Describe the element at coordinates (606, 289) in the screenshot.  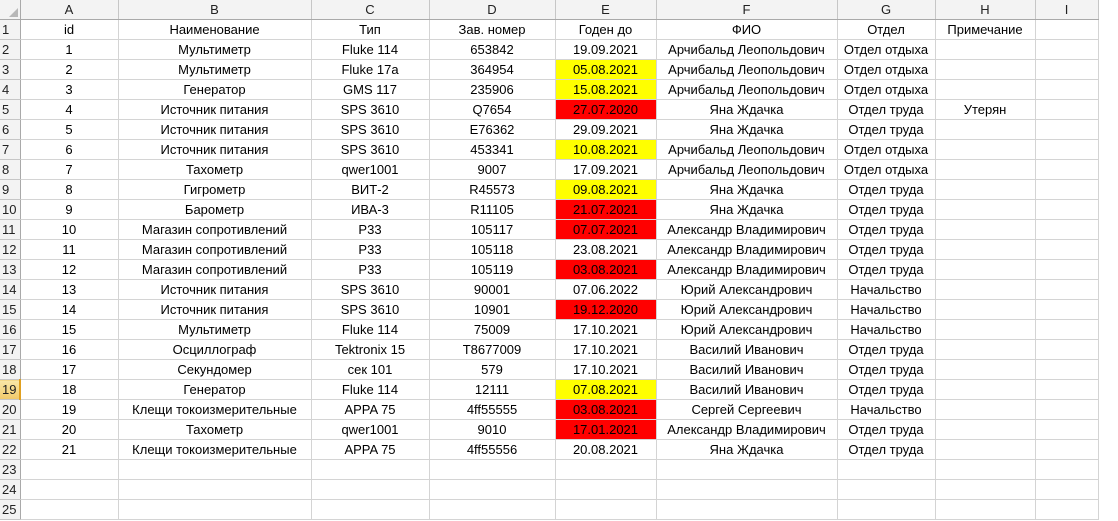
I see `cell-valid-until: 07.06.2022` at that location.